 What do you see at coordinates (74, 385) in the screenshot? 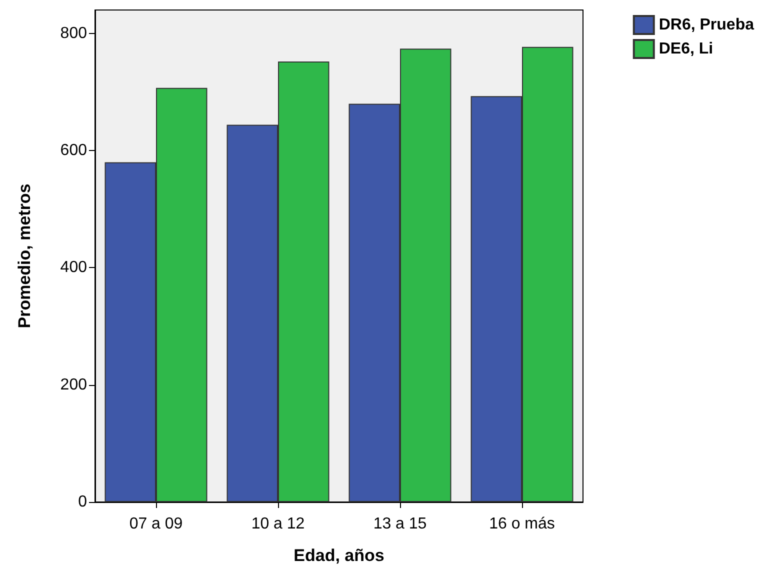
I see `y-tick-label: 200` at bounding box center [74, 385].